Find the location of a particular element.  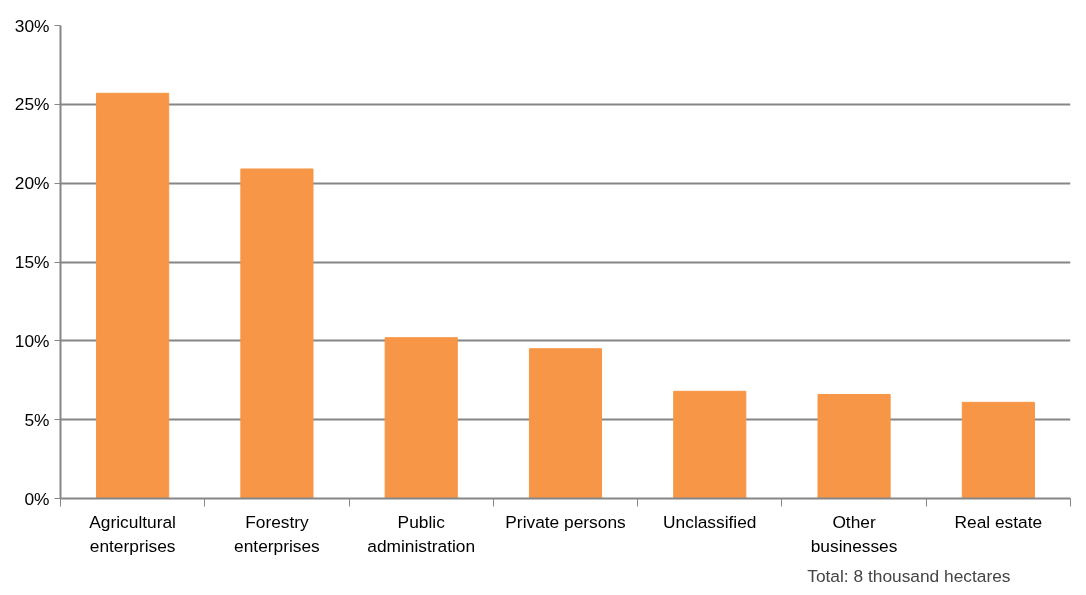

x-tick-label: Agricultural enterprises is located at coordinates (132, 533).